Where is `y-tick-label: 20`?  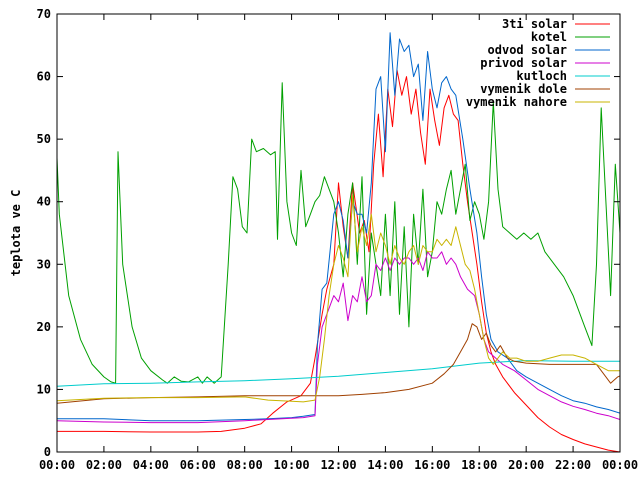 y-tick-label: 20 is located at coordinates (44, 327).